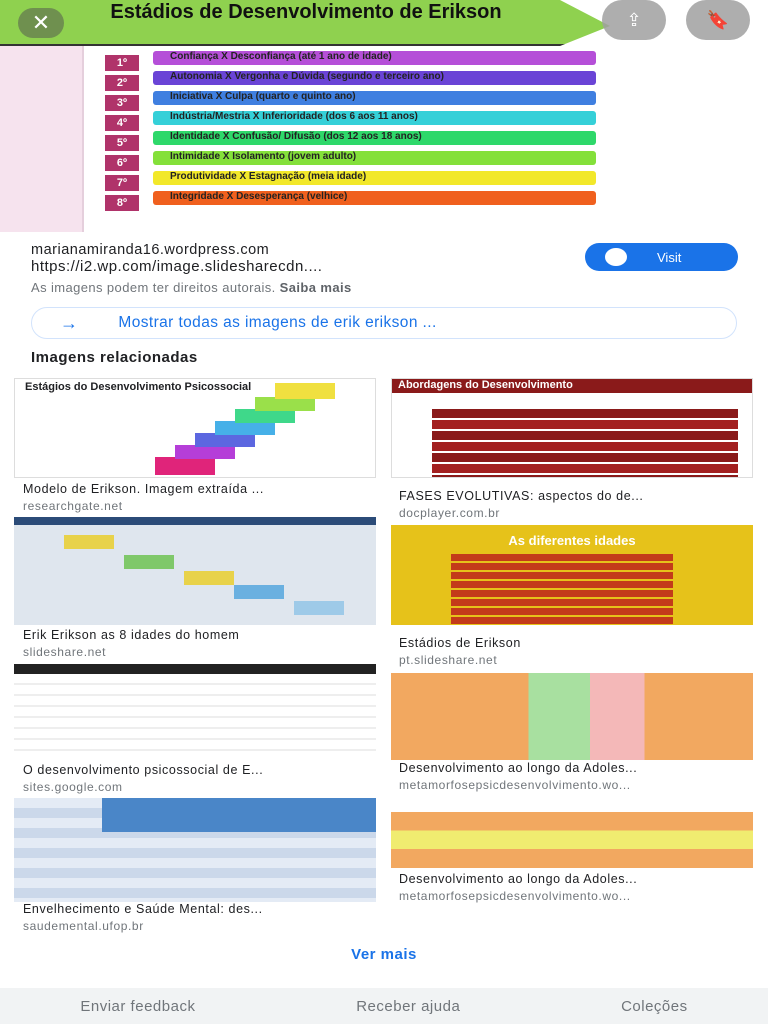 The width and height of the screenshot is (768, 1024). What do you see at coordinates (122, 123) in the screenshot?
I see `stage-number: 4º` at bounding box center [122, 123].